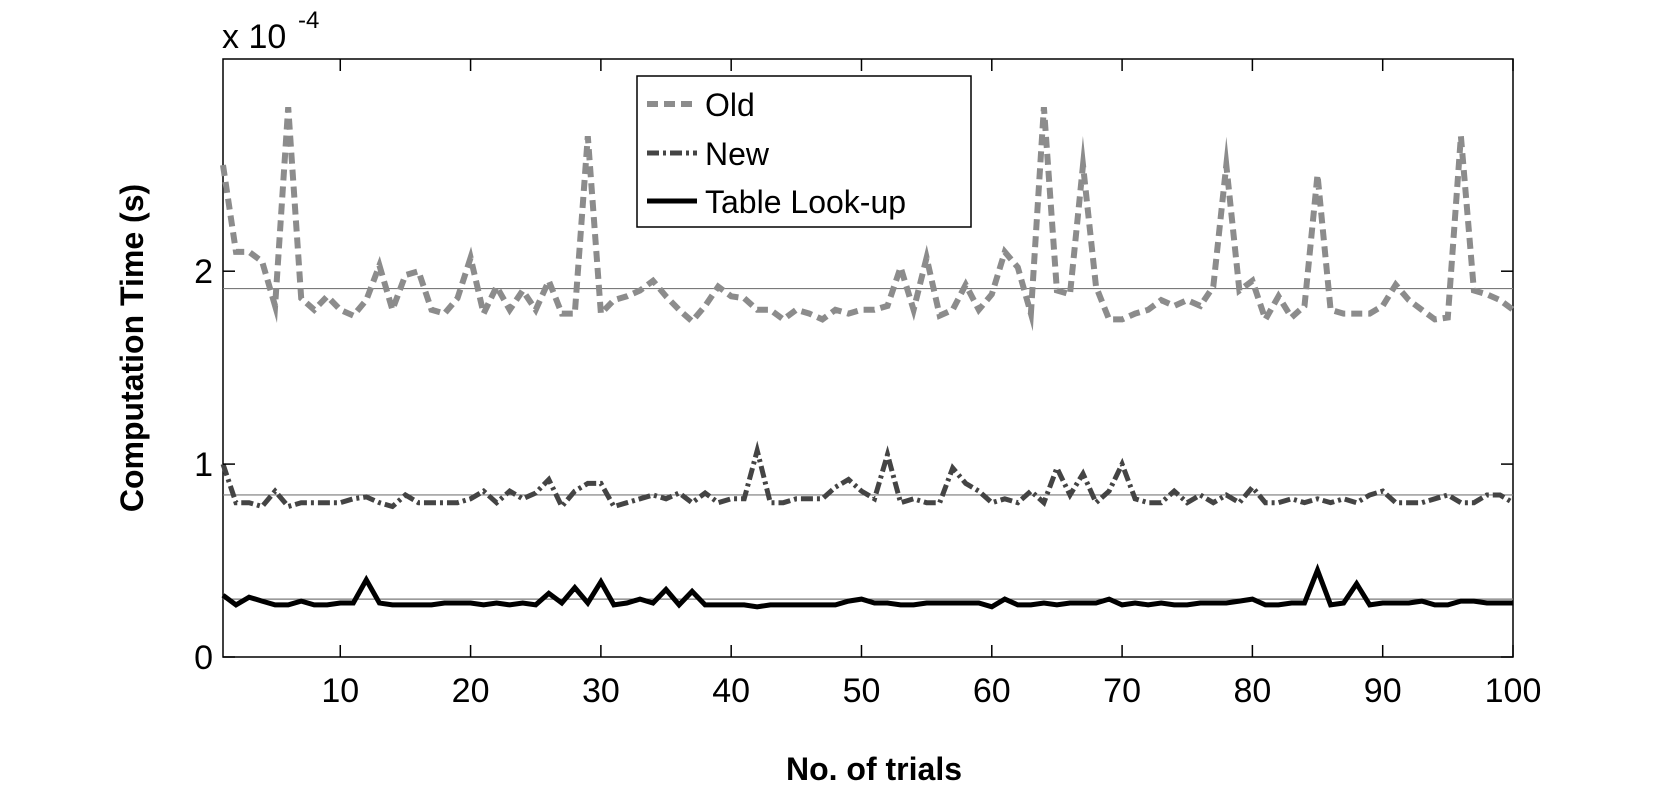 Image resolution: width=1661 pixels, height=809 pixels. What do you see at coordinates (730, 105) in the screenshot?
I see `legend-label-old: Old` at bounding box center [730, 105].